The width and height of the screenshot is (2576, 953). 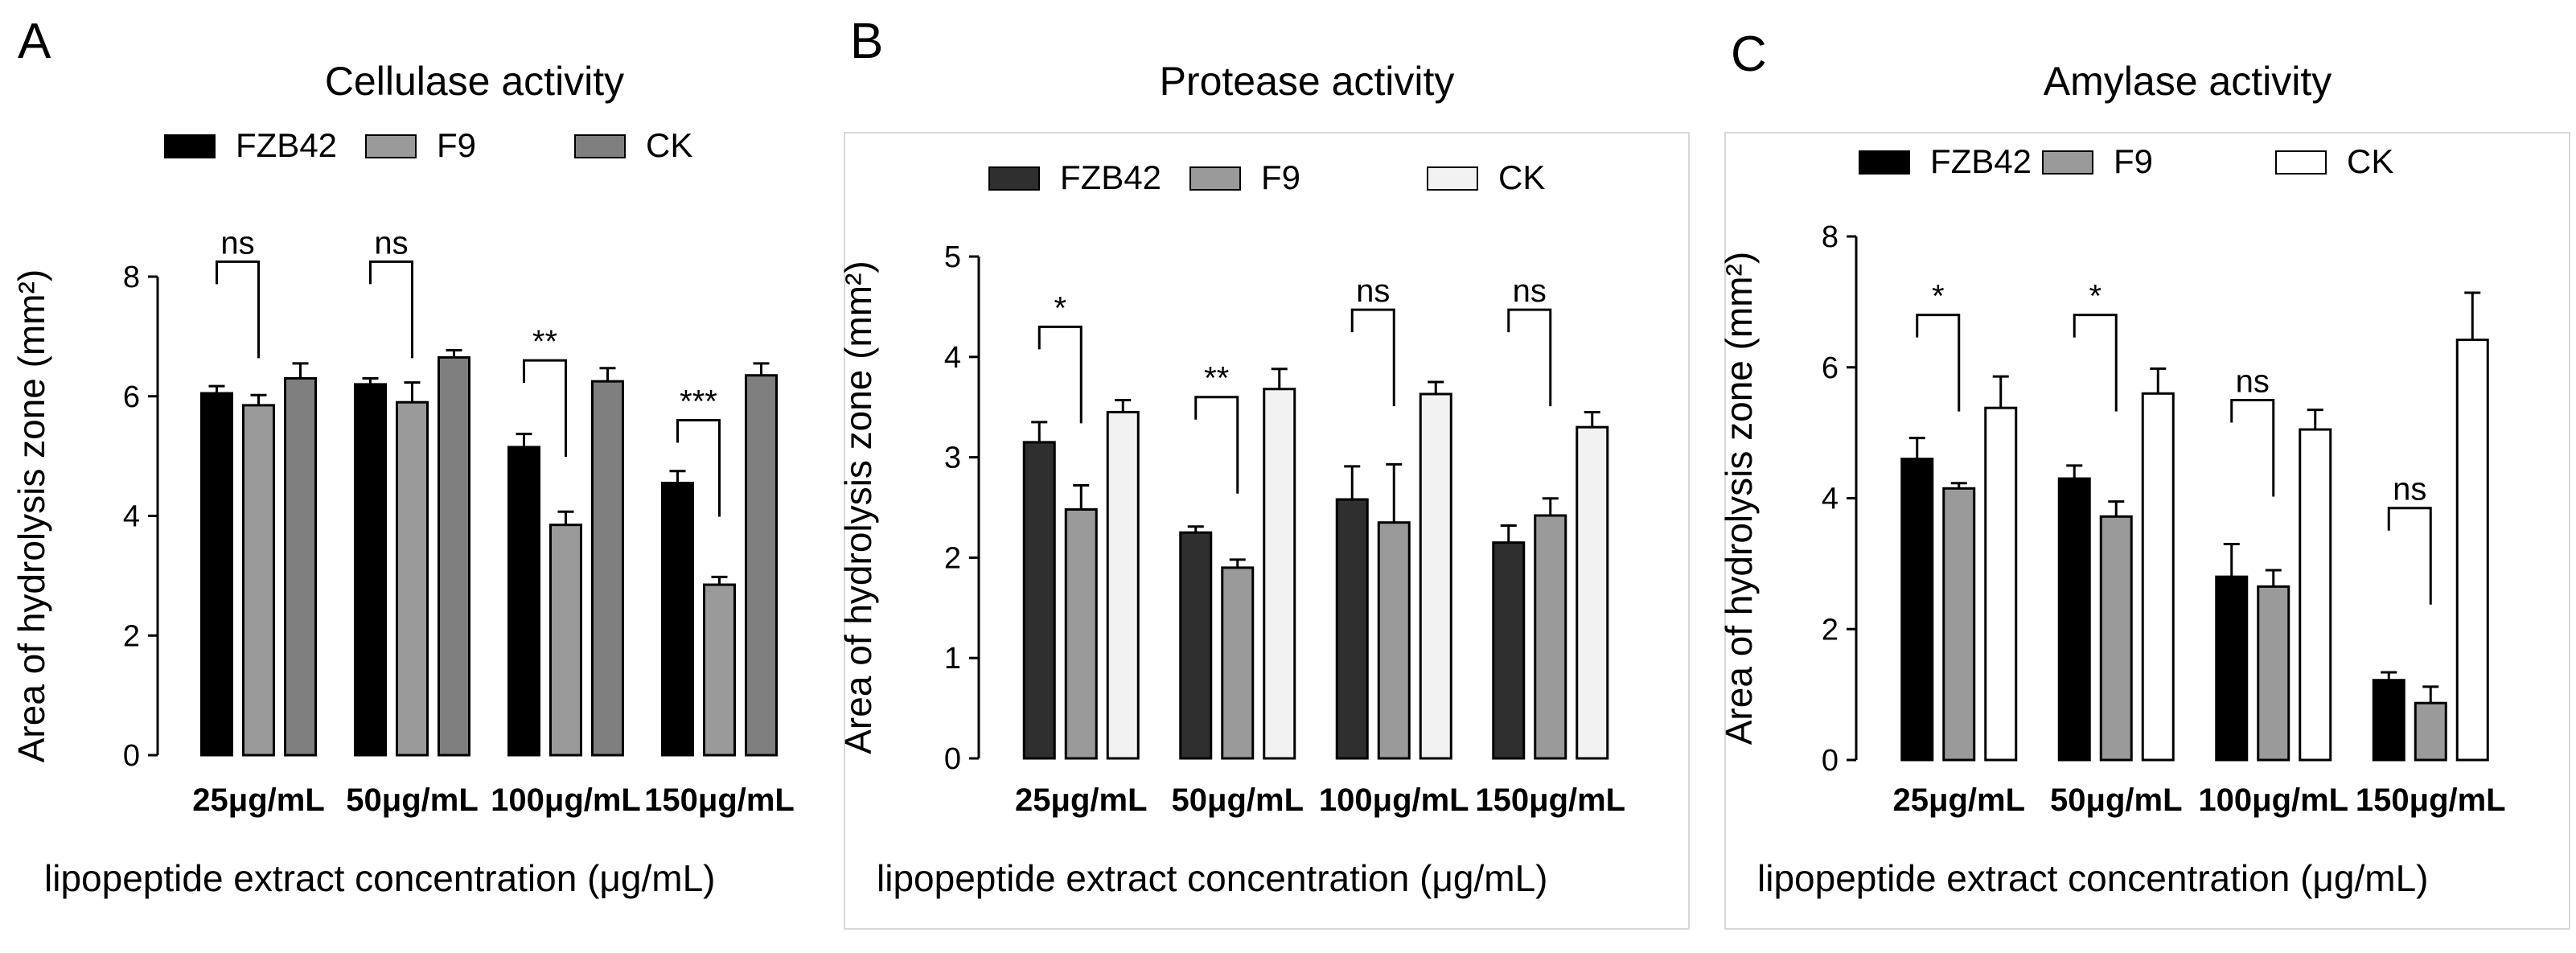 I want to click on y-tick-label: 1, so click(x=952, y=659).